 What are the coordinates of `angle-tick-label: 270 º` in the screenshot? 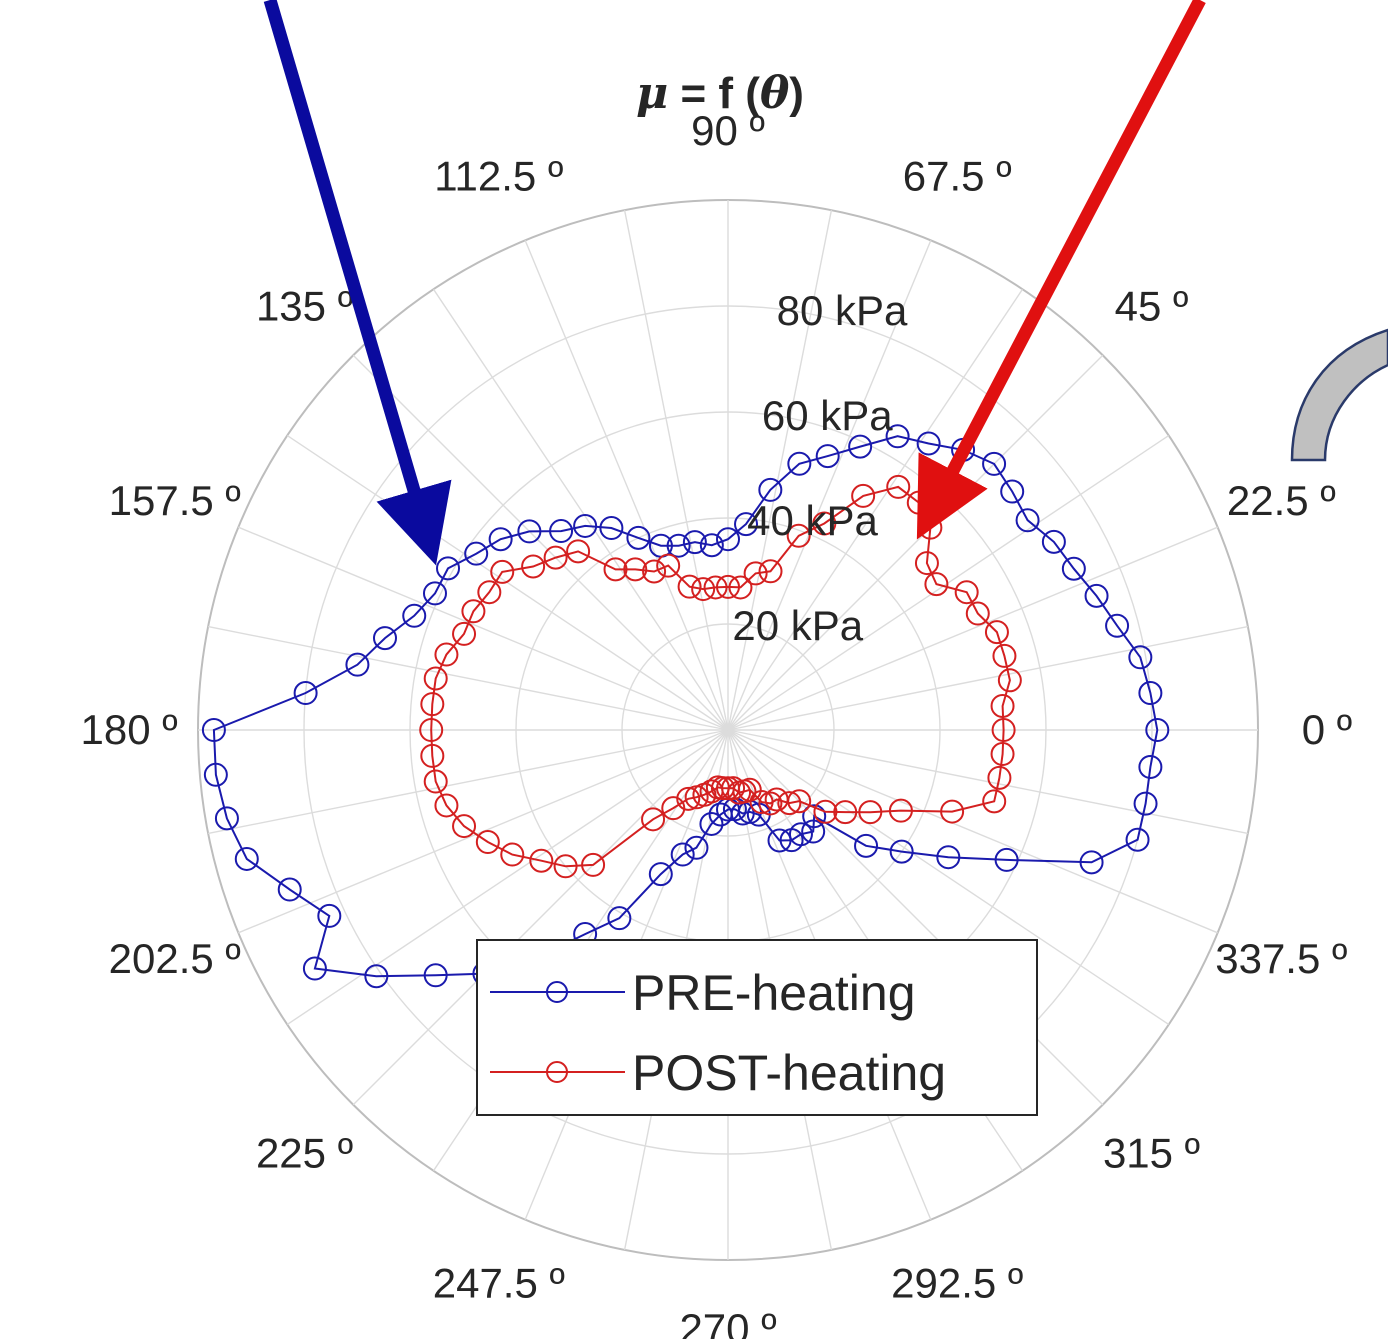 It's located at (727, 1322).